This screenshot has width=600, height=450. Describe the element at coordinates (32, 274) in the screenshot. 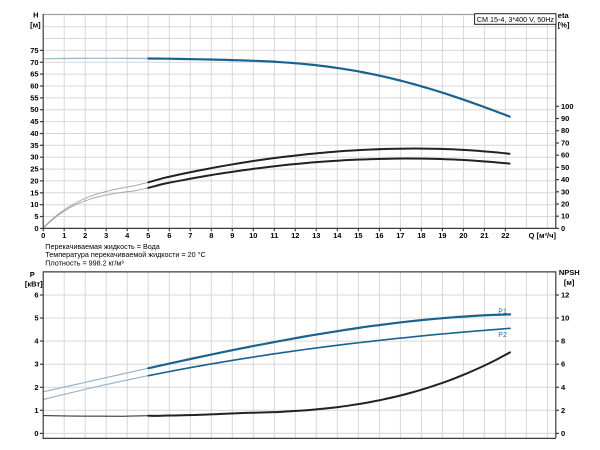

I see `svg-text: P` at that location.